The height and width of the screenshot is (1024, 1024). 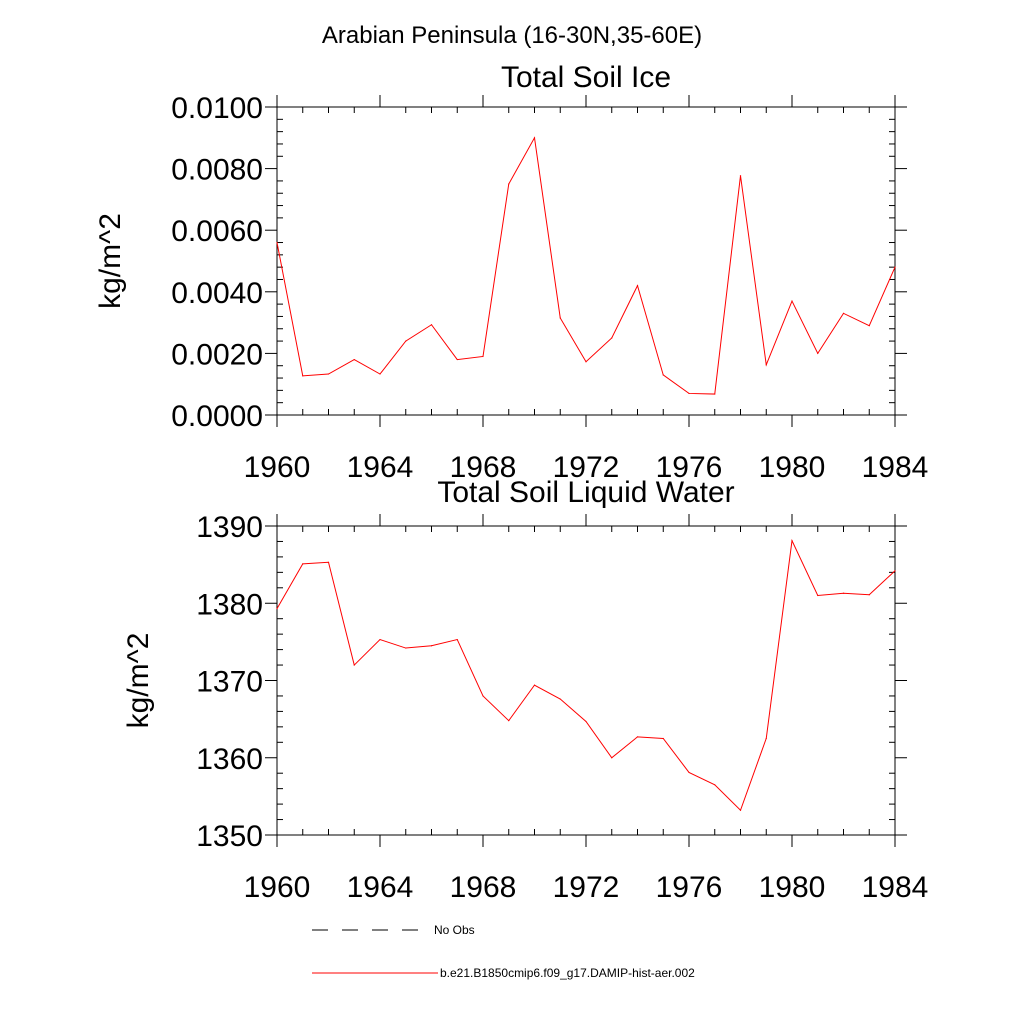 I want to click on panel-1-data-point-1967, so click(x=457, y=639).